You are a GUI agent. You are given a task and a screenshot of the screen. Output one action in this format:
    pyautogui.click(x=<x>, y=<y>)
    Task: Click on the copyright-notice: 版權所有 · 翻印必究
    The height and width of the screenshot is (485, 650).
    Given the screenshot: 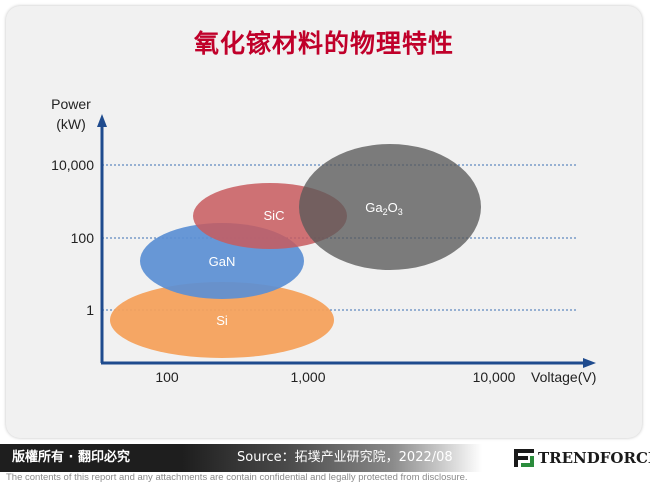 What is the action you would take?
    pyautogui.click(x=91, y=458)
    